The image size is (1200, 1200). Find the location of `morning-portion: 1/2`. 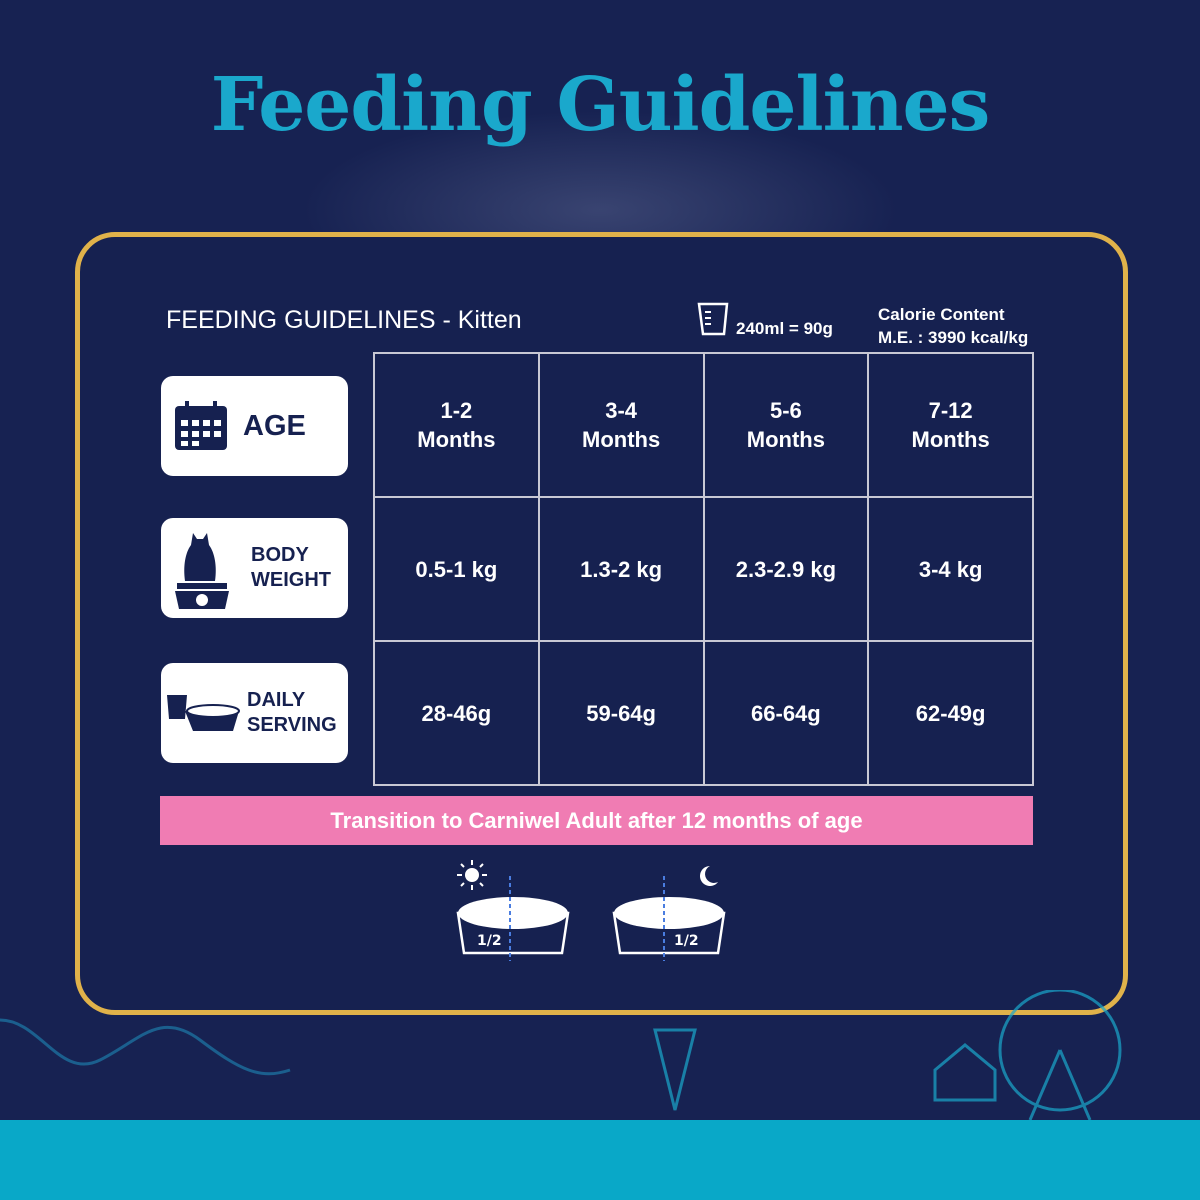

morning-portion: 1/2 is located at coordinates (489, 941).